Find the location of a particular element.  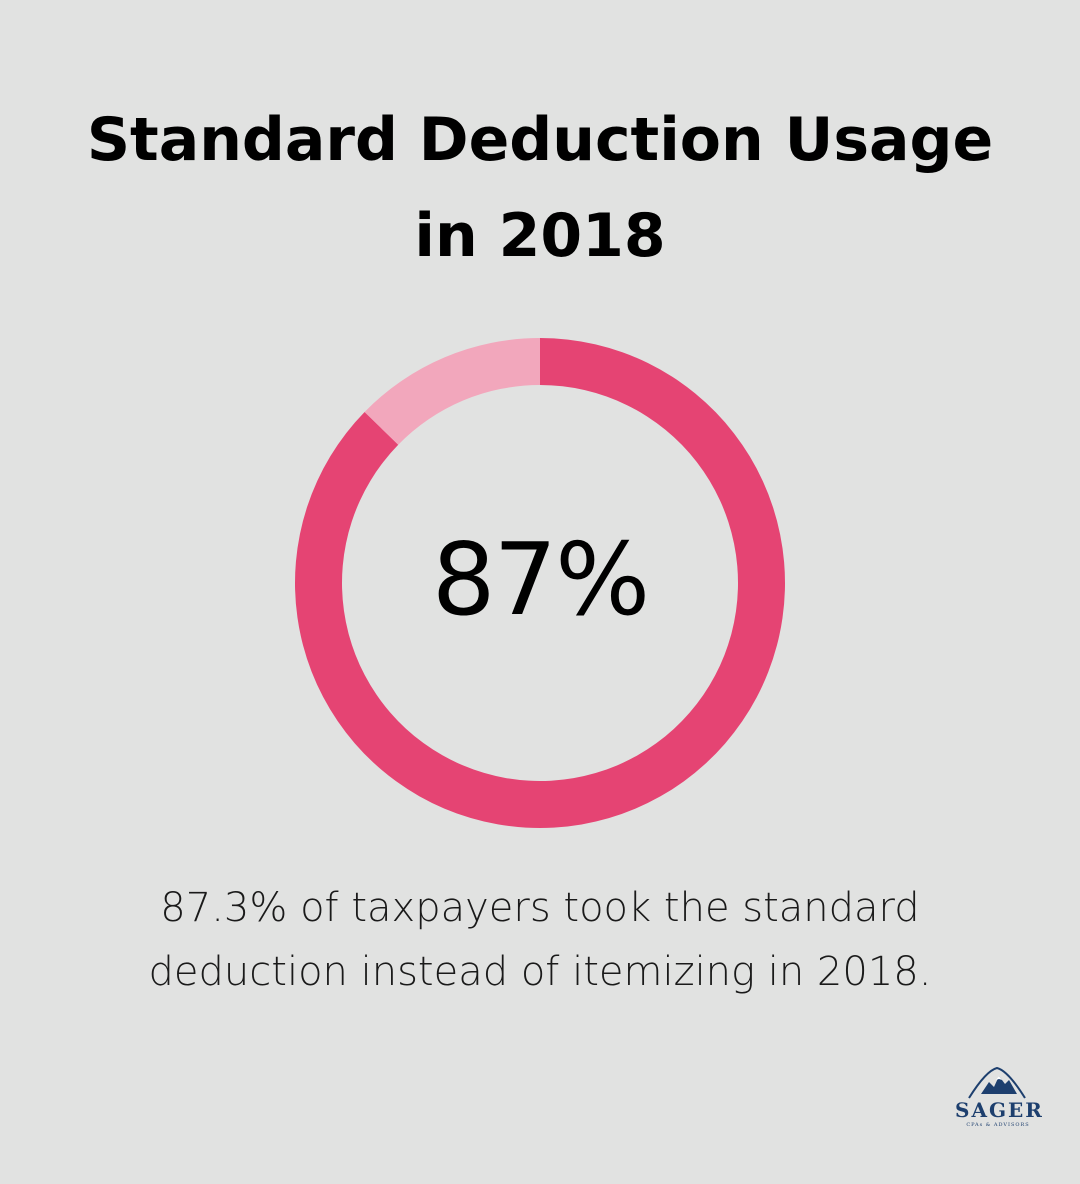

chart-title-line-1: Standard Deduction Usage is located at coordinates (540, 140).